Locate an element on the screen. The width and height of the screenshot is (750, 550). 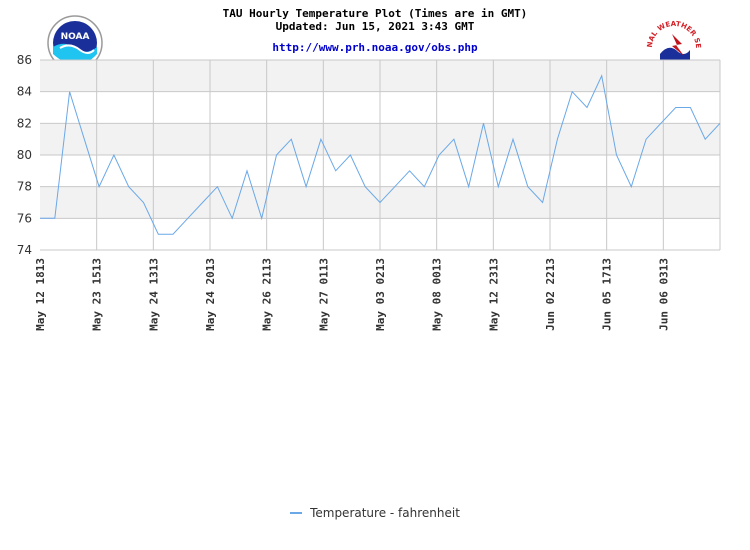
nws-logo: NATIONAL WEATHER SERVICE is located at coordinates (672, 39).